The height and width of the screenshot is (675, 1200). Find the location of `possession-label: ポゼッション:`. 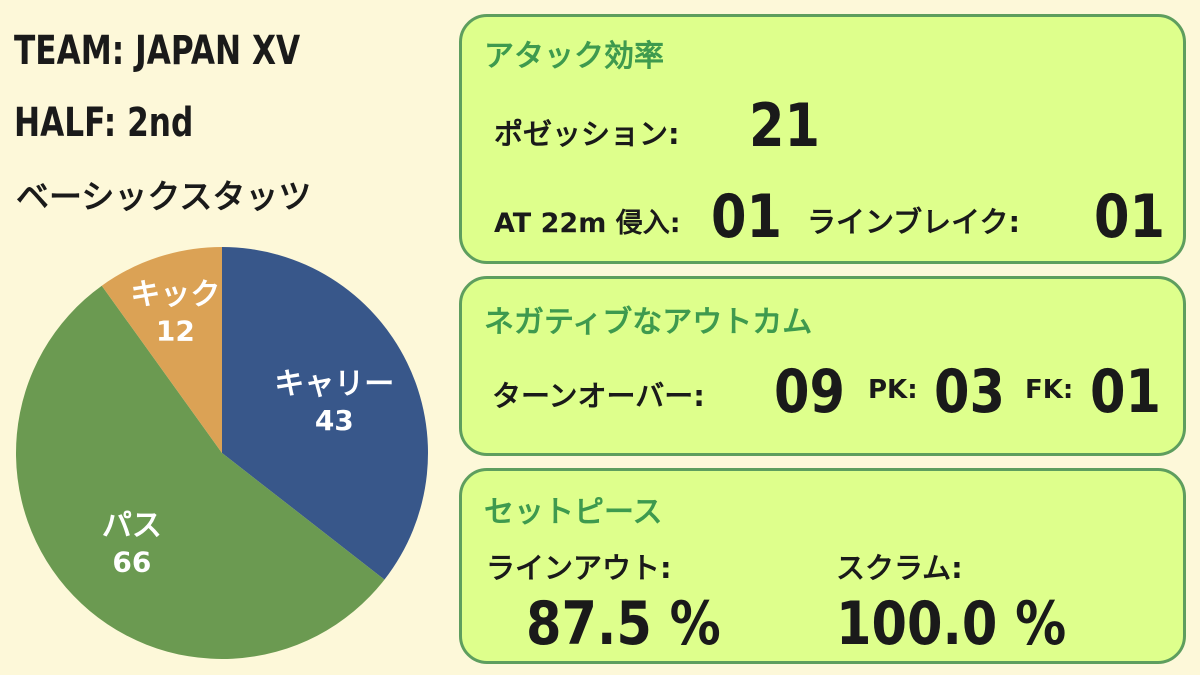

possession-label: ポゼッション: is located at coordinates (587, 134).